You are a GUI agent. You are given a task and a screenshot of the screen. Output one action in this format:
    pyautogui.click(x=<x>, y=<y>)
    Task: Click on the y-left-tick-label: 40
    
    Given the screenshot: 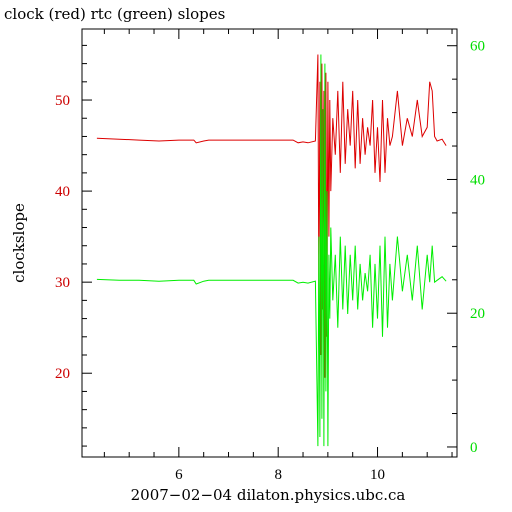 What is the action you would take?
    pyautogui.click(x=62, y=192)
    